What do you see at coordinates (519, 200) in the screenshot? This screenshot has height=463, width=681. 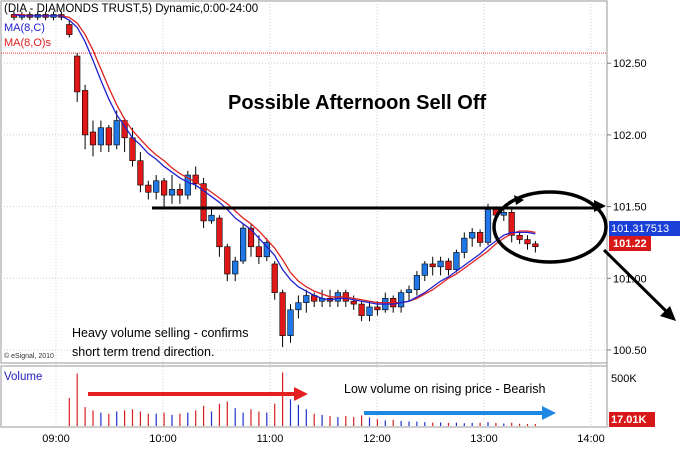 I see `ellipse-pointer-arrowhead` at bounding box center [519, 200].